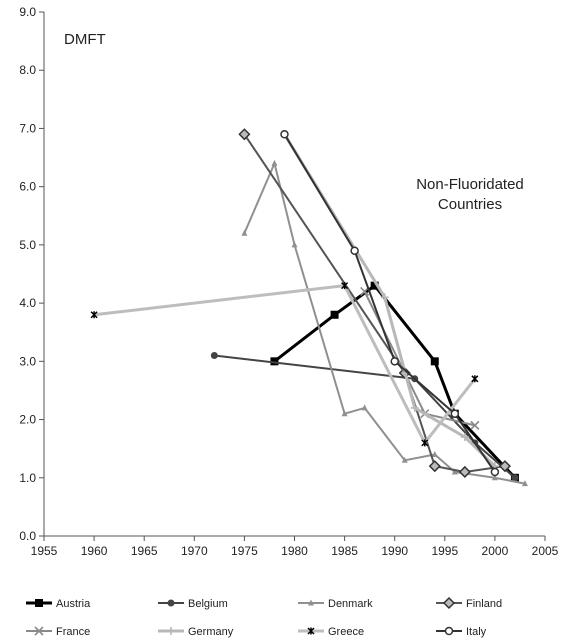  What do you see at coordinates (449, 631) in the screenshot?
I see `legend-marker-italy` at bounding box center [449, 631].